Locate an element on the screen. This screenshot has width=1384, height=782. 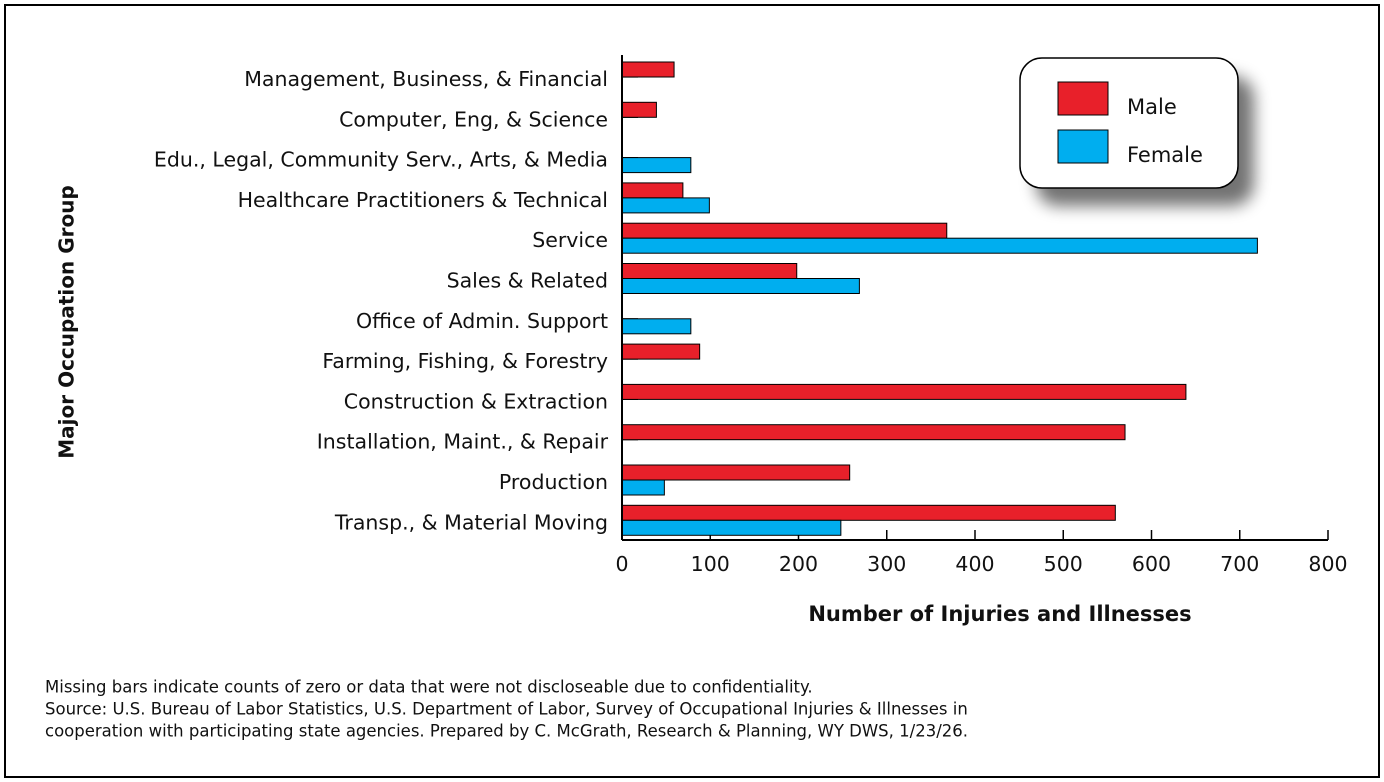
y-tick-label: Office of Admin. Support is located at coordinates (482, 321).